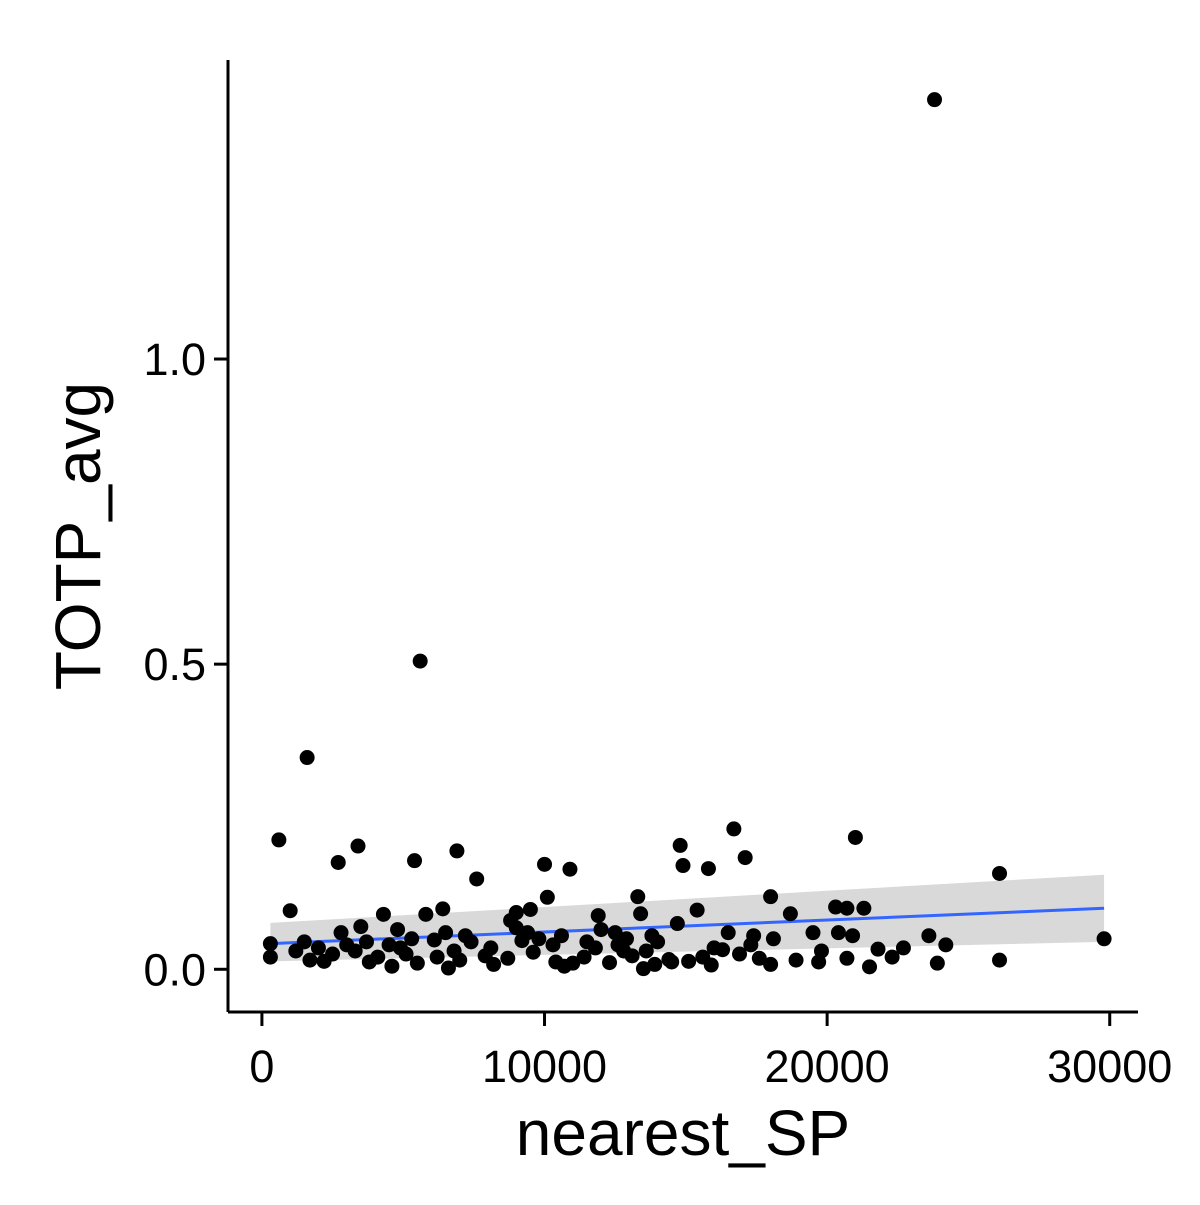  I want to click on x-tick-label: 30000, so click(1109, 1066).